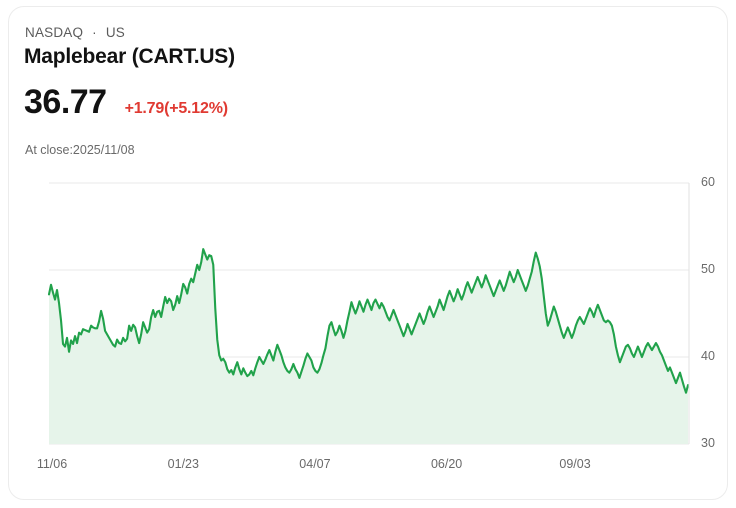 This screenshot has height=508, width=736. I want to click on exchange-label: NASDAQ, so click(54, 32).